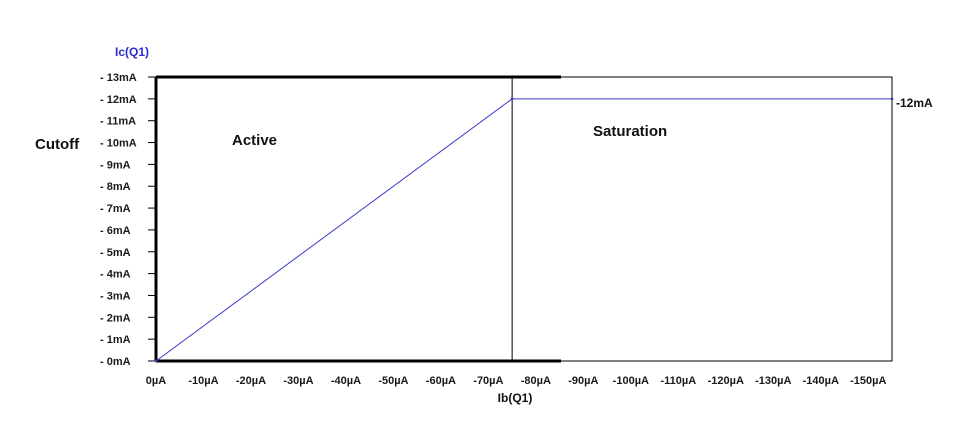 The height and width of the screenshot is (424, 960). I want to click on x-tick-label: -30µA, so click(298, 381).